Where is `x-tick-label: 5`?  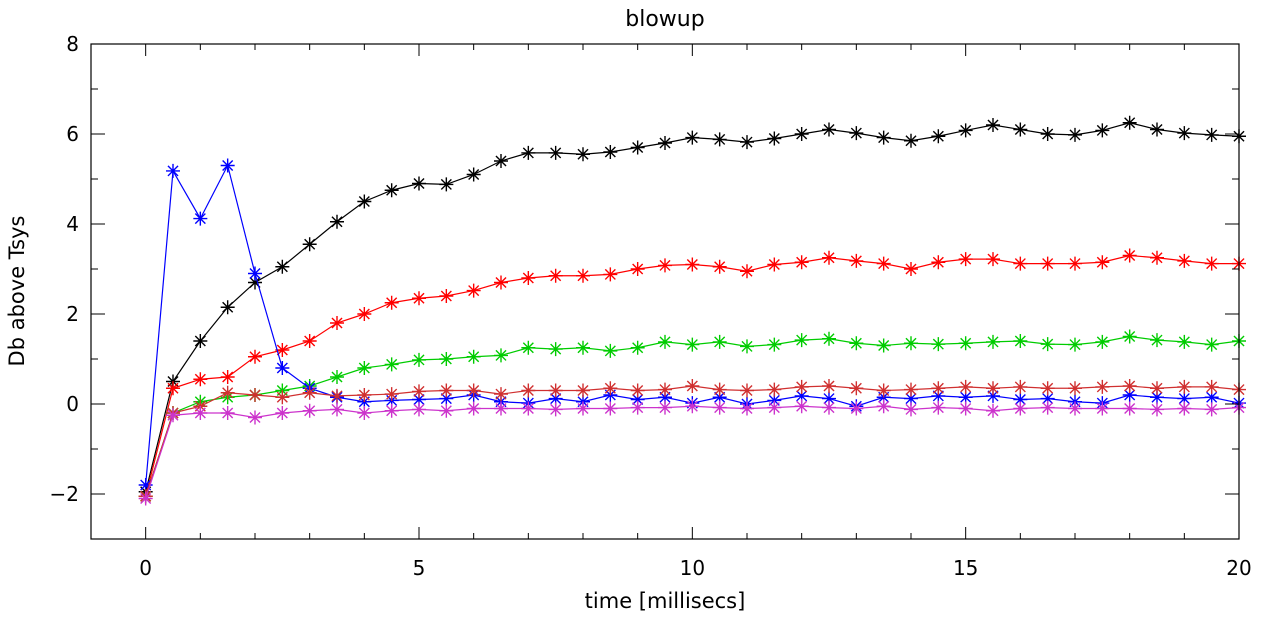
x-tick-label: 5 is located at coordinates (419, 568).